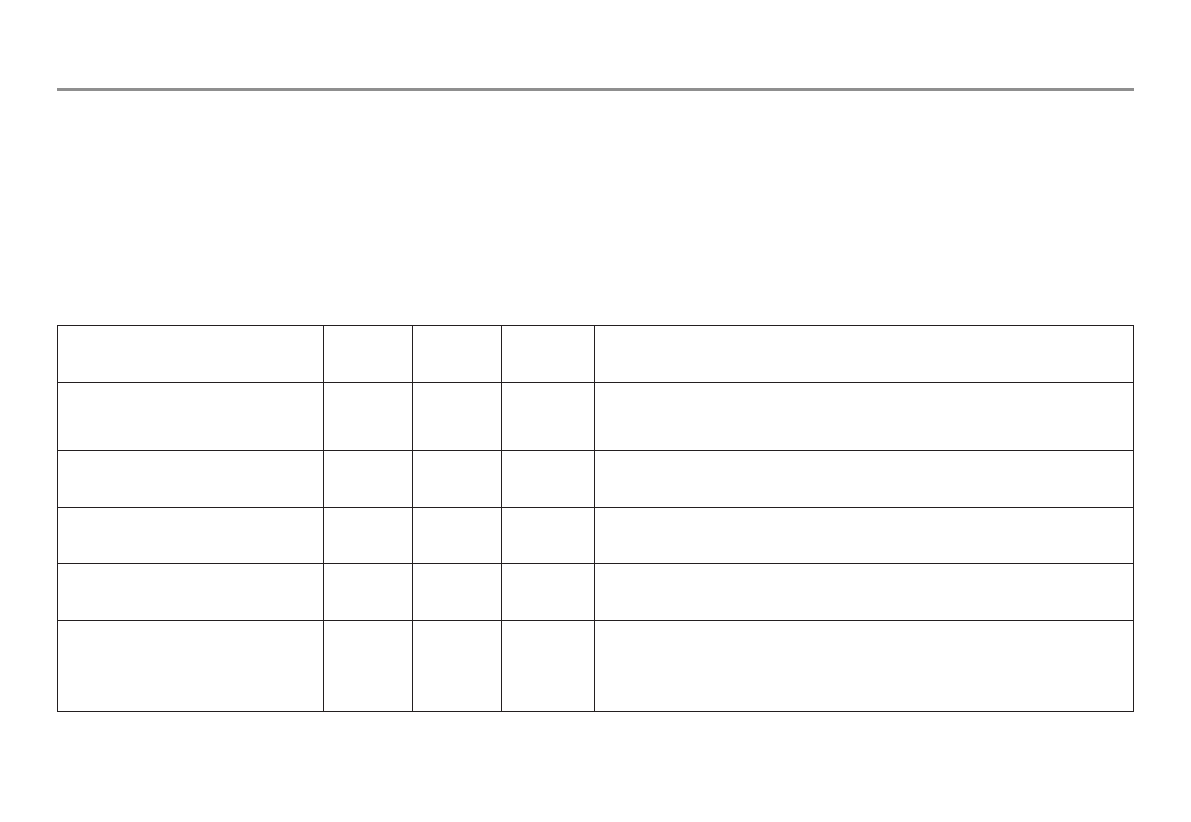 The height and width of the screenshot is (822, 1191). I want to click on horizontal-rule, so click(595, 89).